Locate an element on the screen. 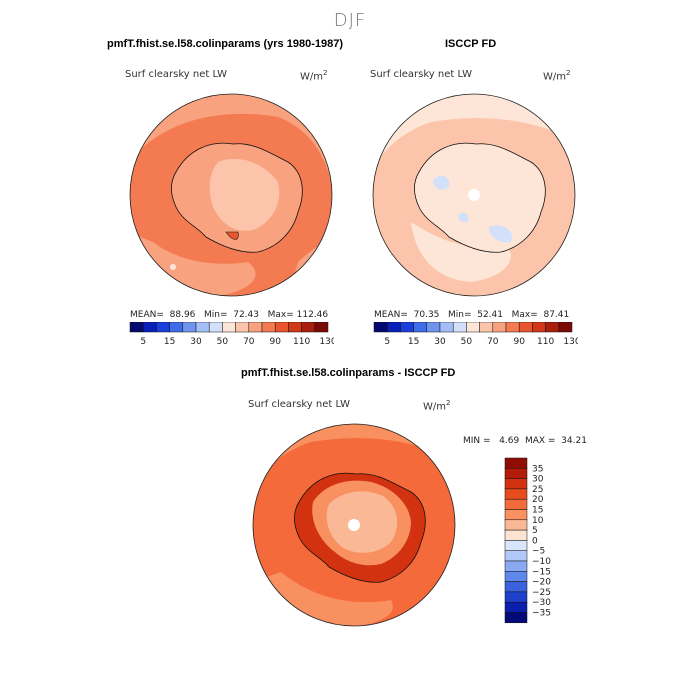  obs-variable-label: Surf clearsky net LW is located at coordinates (421, 74).